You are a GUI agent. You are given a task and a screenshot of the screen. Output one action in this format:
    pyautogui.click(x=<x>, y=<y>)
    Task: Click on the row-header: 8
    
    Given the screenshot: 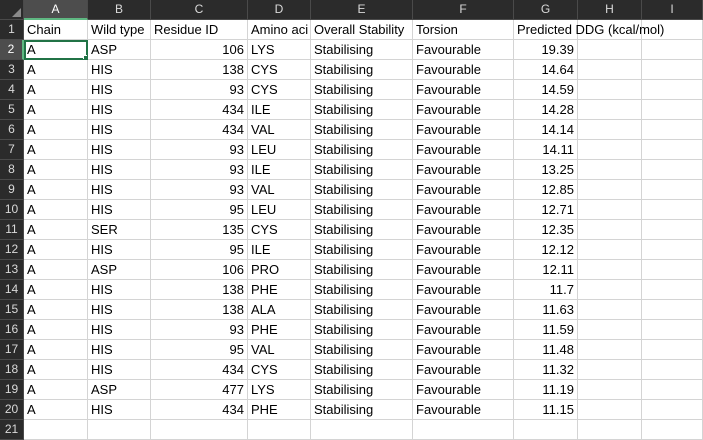 What is the action you would take?
    pyautogui.click(x=12, y=170)
    